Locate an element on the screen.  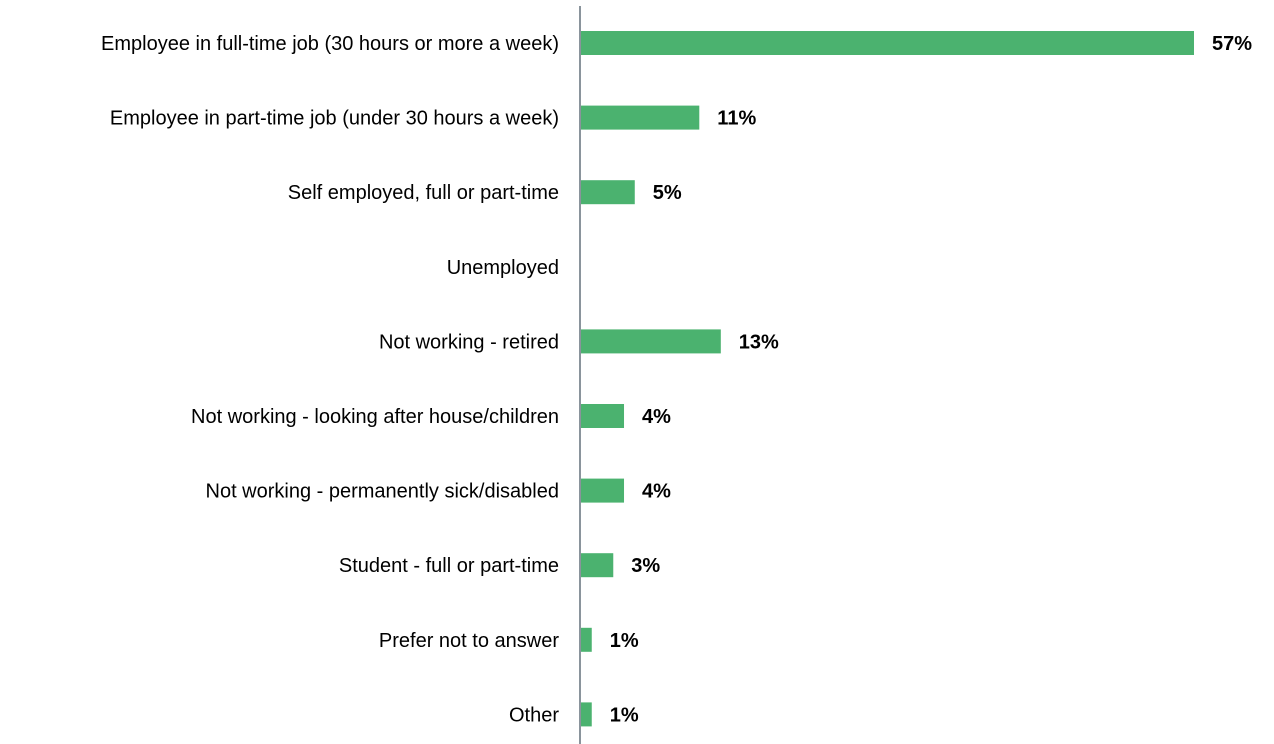
category-label: Not working - permanently sick/disabled is located at coordinates (383, 492).